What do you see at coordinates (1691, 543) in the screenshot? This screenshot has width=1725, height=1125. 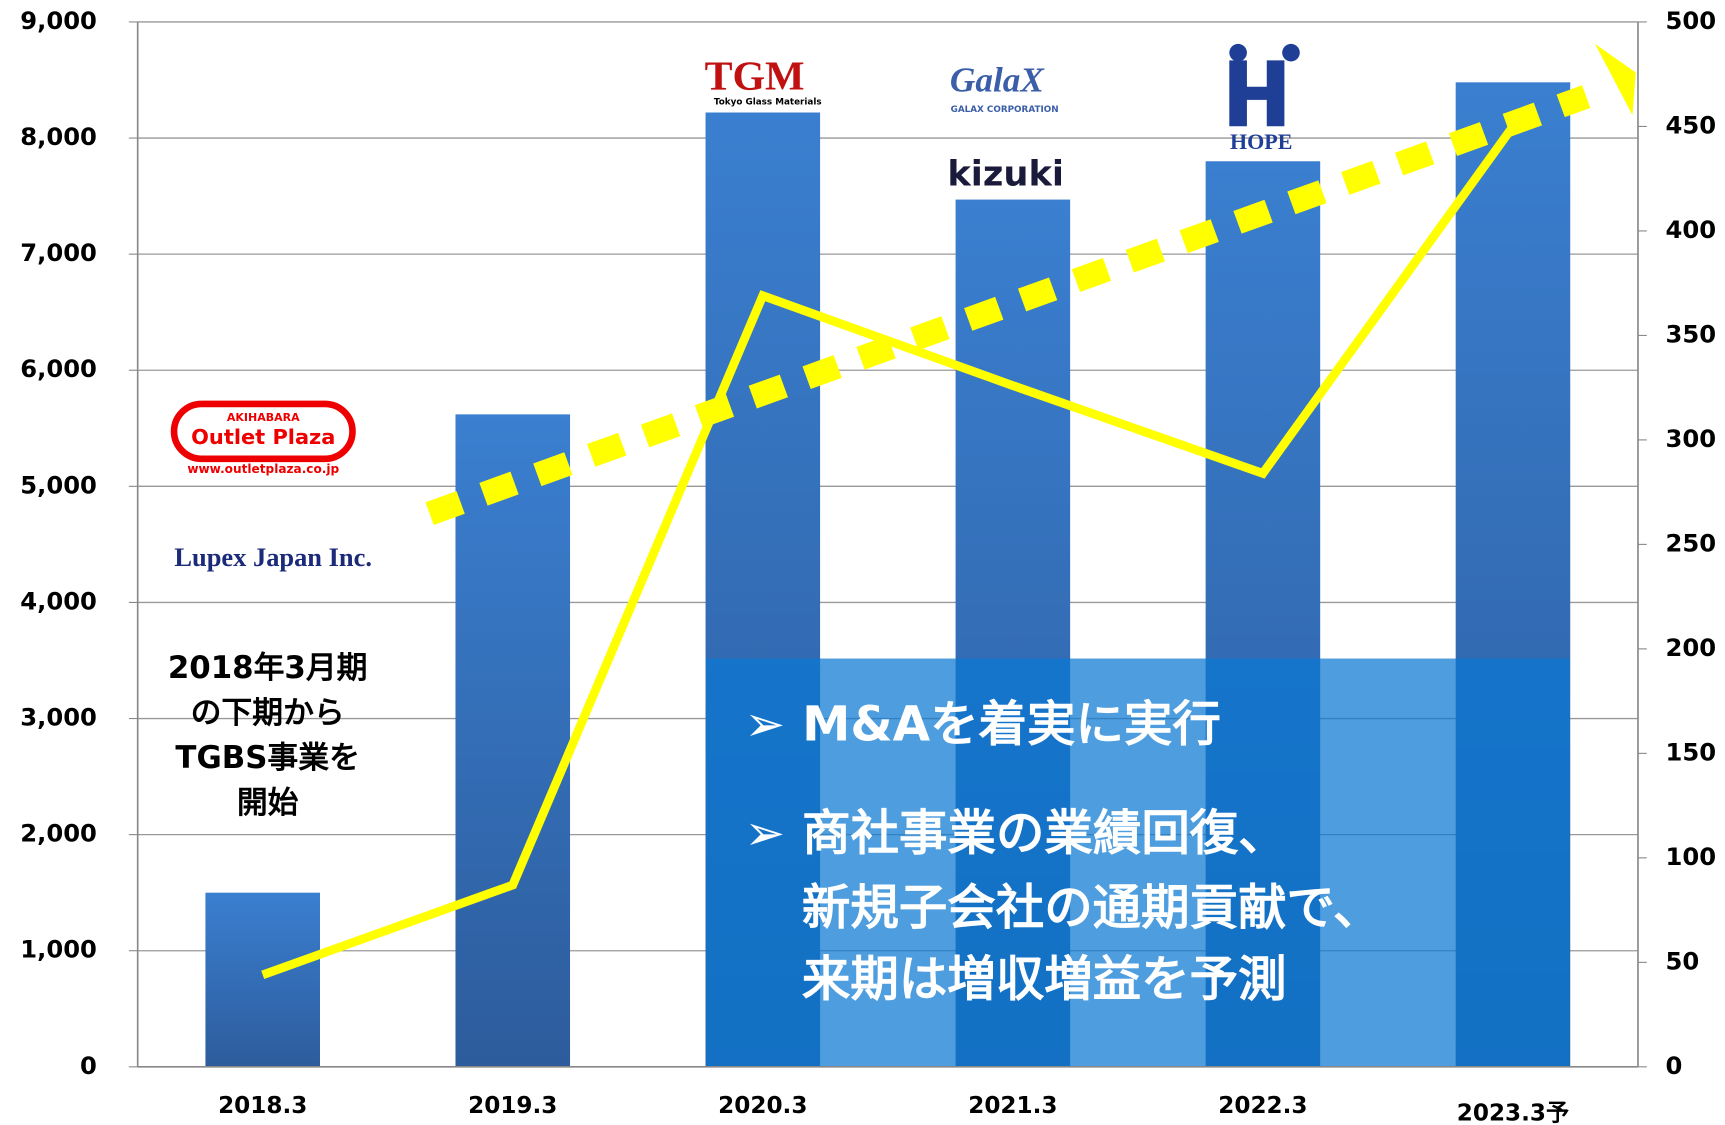 I see `y2-tick-label: 250` at bounding box center [1691, 543].